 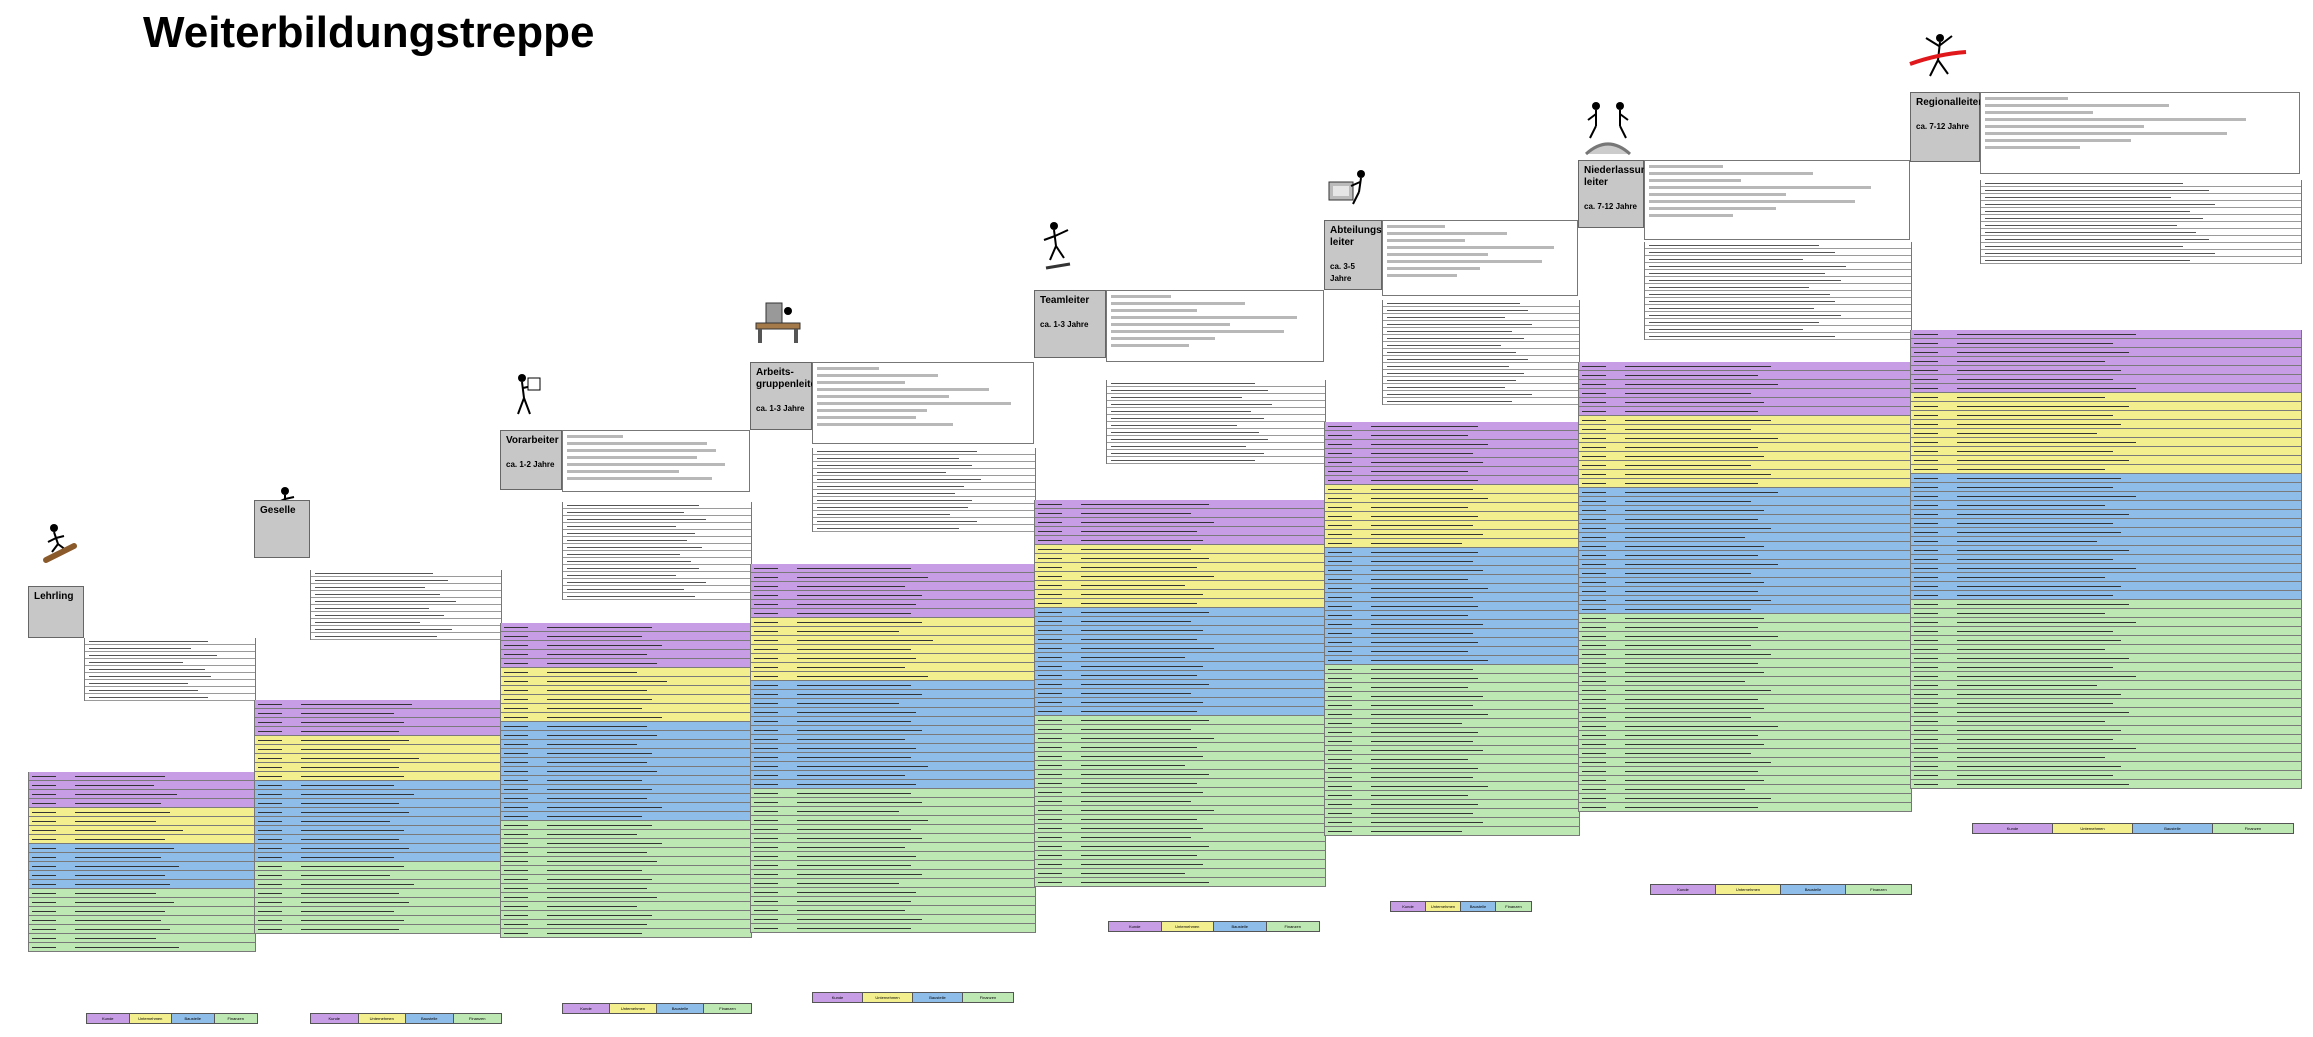 What do you see at coordinates (532, 440) in the screenshot?
I see `step-name: Vorarbeiter` at bounding box center [532, 440].